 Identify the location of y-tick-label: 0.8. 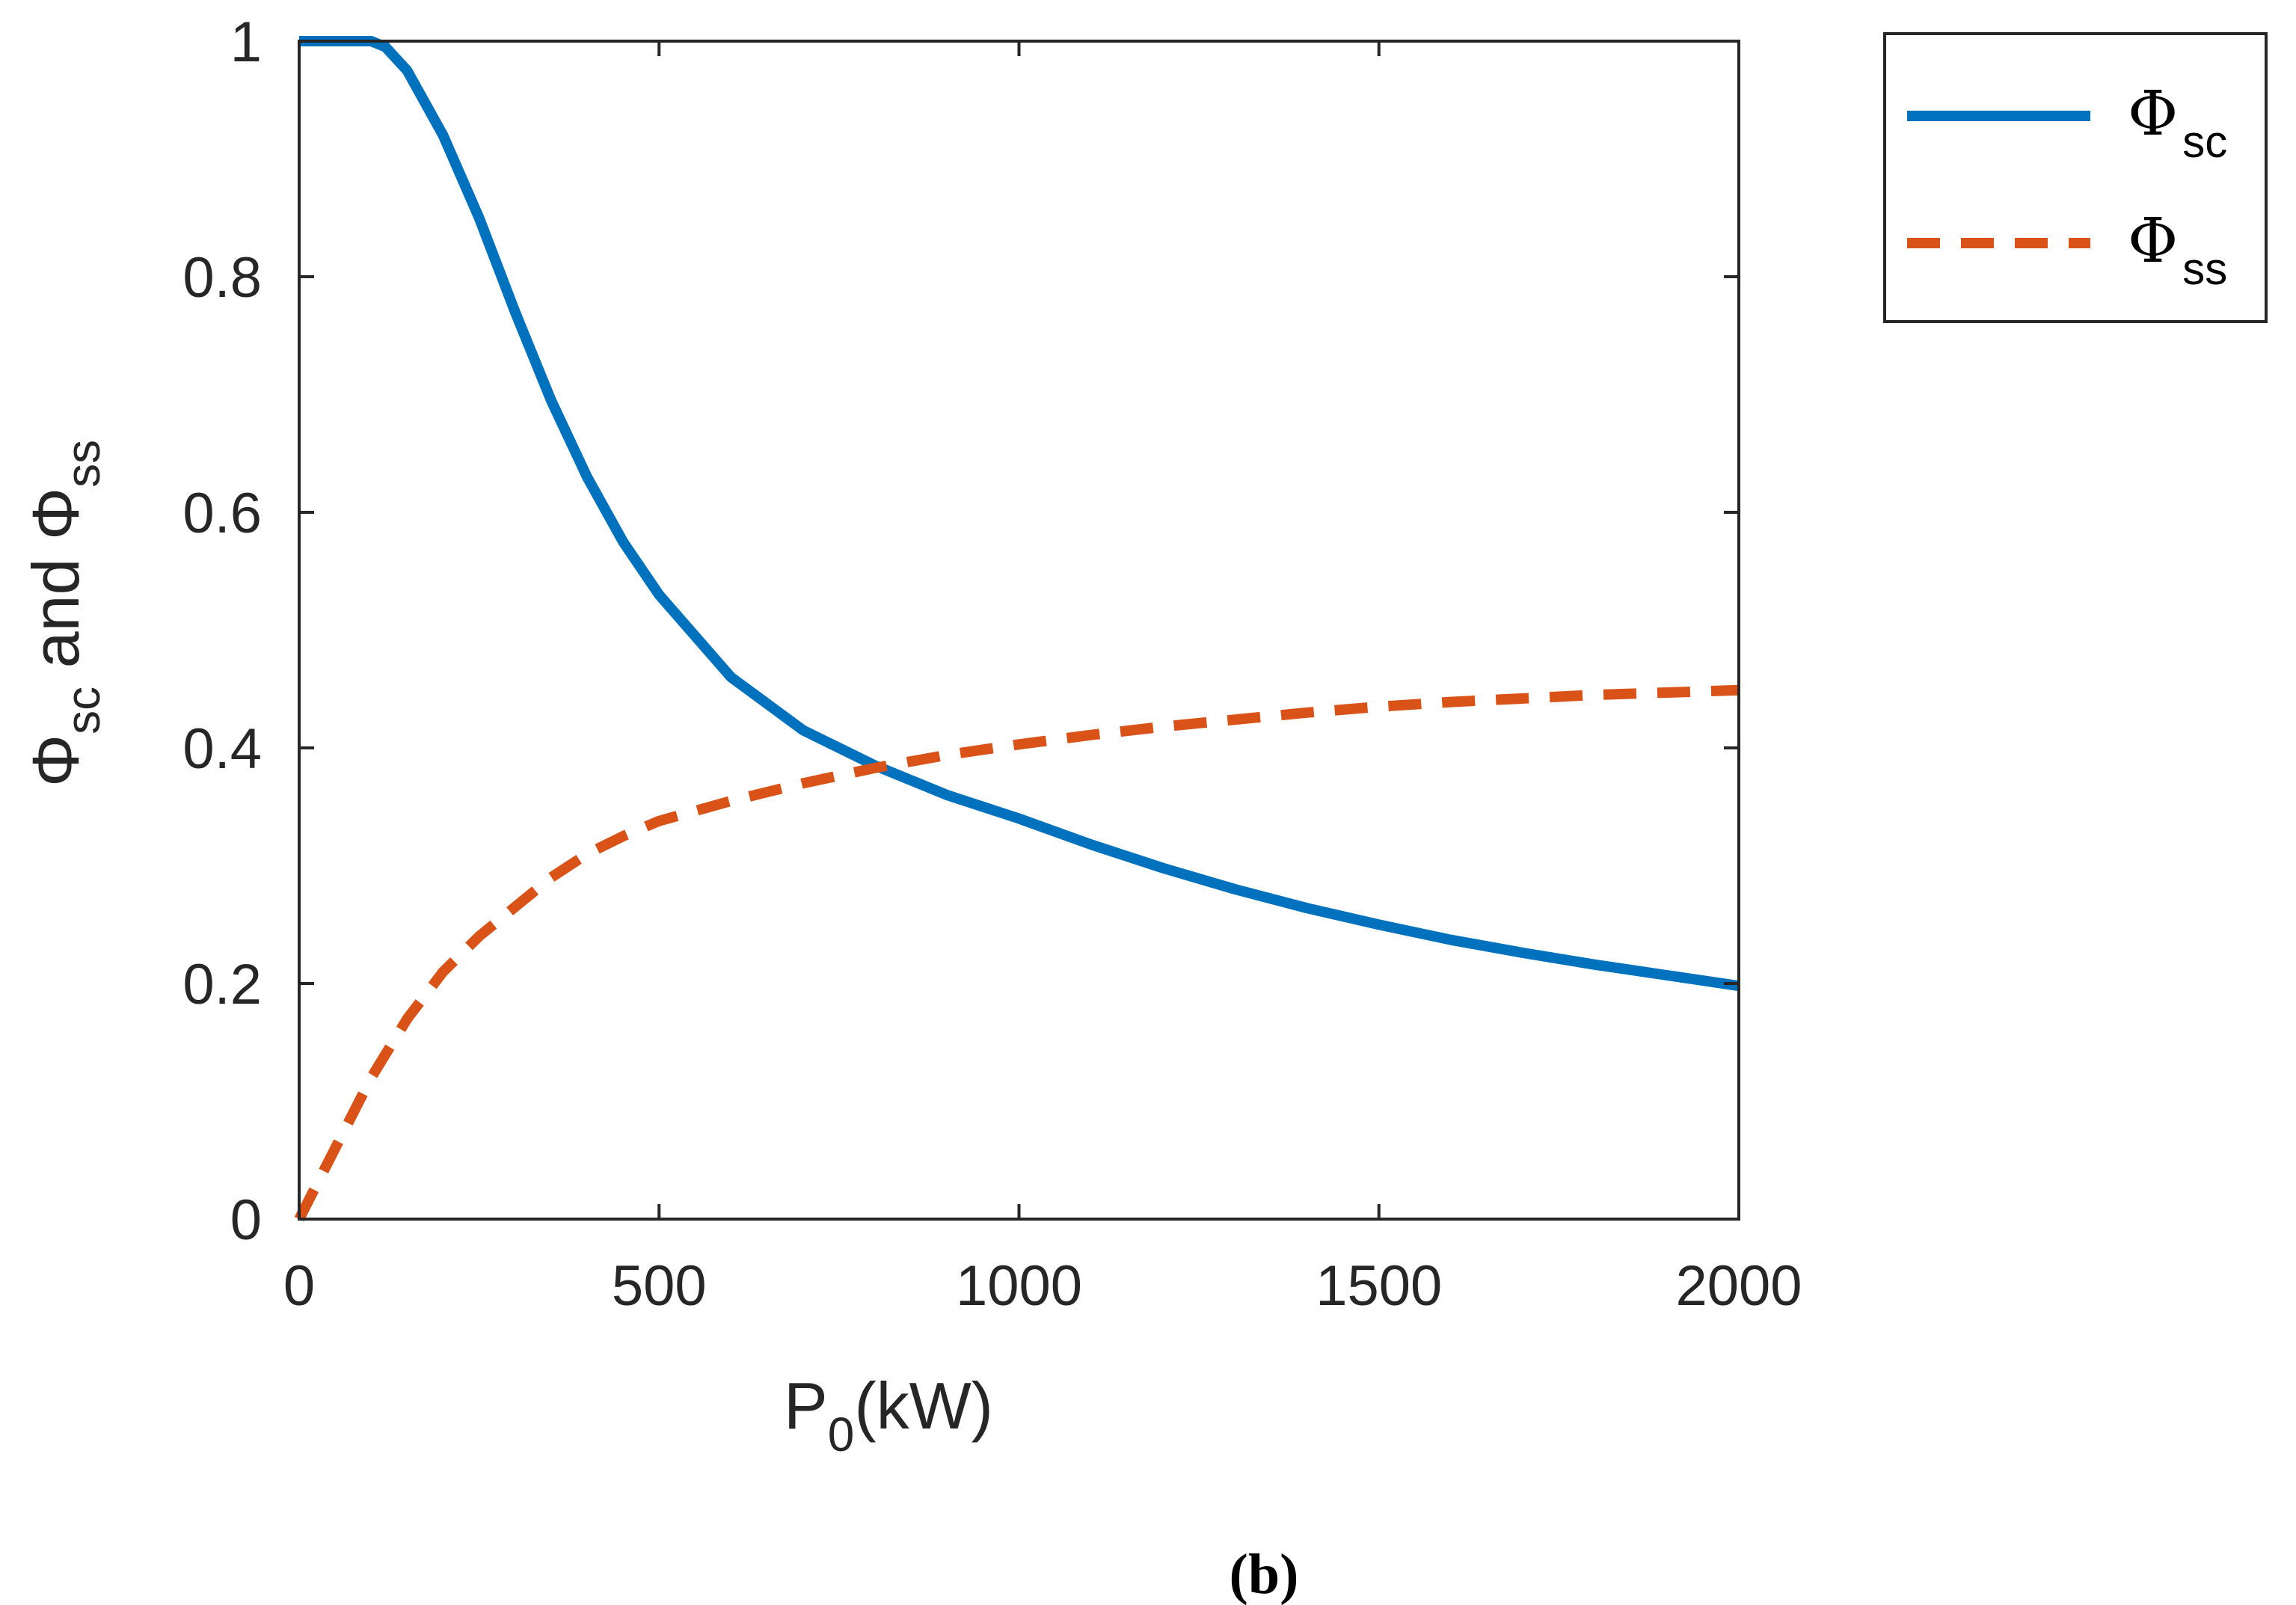
(222, 278).